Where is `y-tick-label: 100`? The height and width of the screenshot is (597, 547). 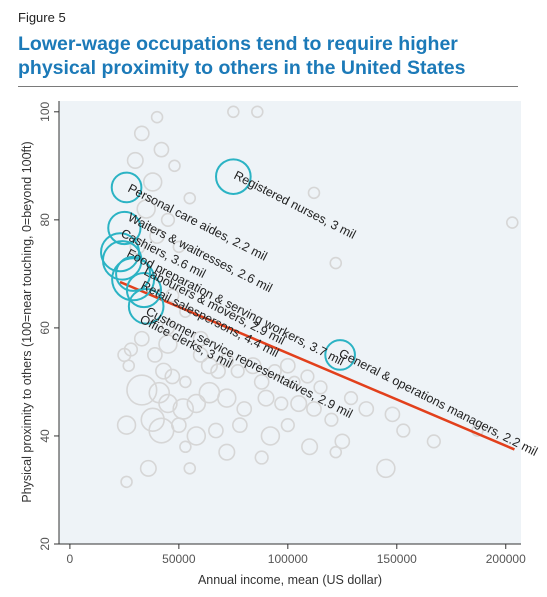 y-tick-label: 100 is located at coordinates (45, 111).